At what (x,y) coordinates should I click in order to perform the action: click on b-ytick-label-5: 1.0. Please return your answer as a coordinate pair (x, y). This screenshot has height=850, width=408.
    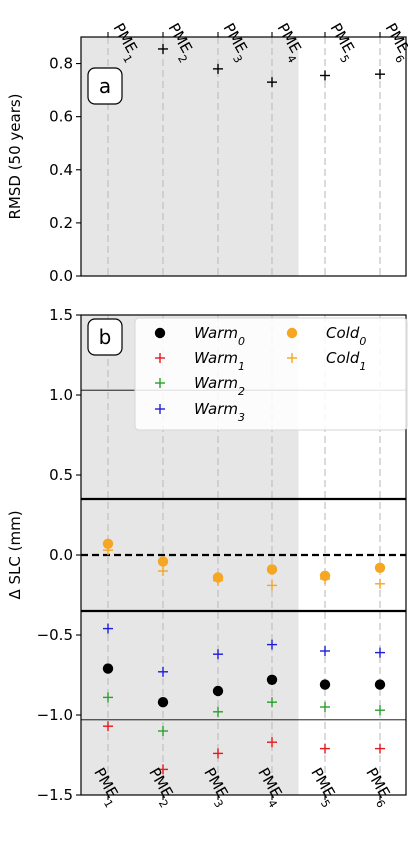
    Looking at the image, I should click on (61, 395).